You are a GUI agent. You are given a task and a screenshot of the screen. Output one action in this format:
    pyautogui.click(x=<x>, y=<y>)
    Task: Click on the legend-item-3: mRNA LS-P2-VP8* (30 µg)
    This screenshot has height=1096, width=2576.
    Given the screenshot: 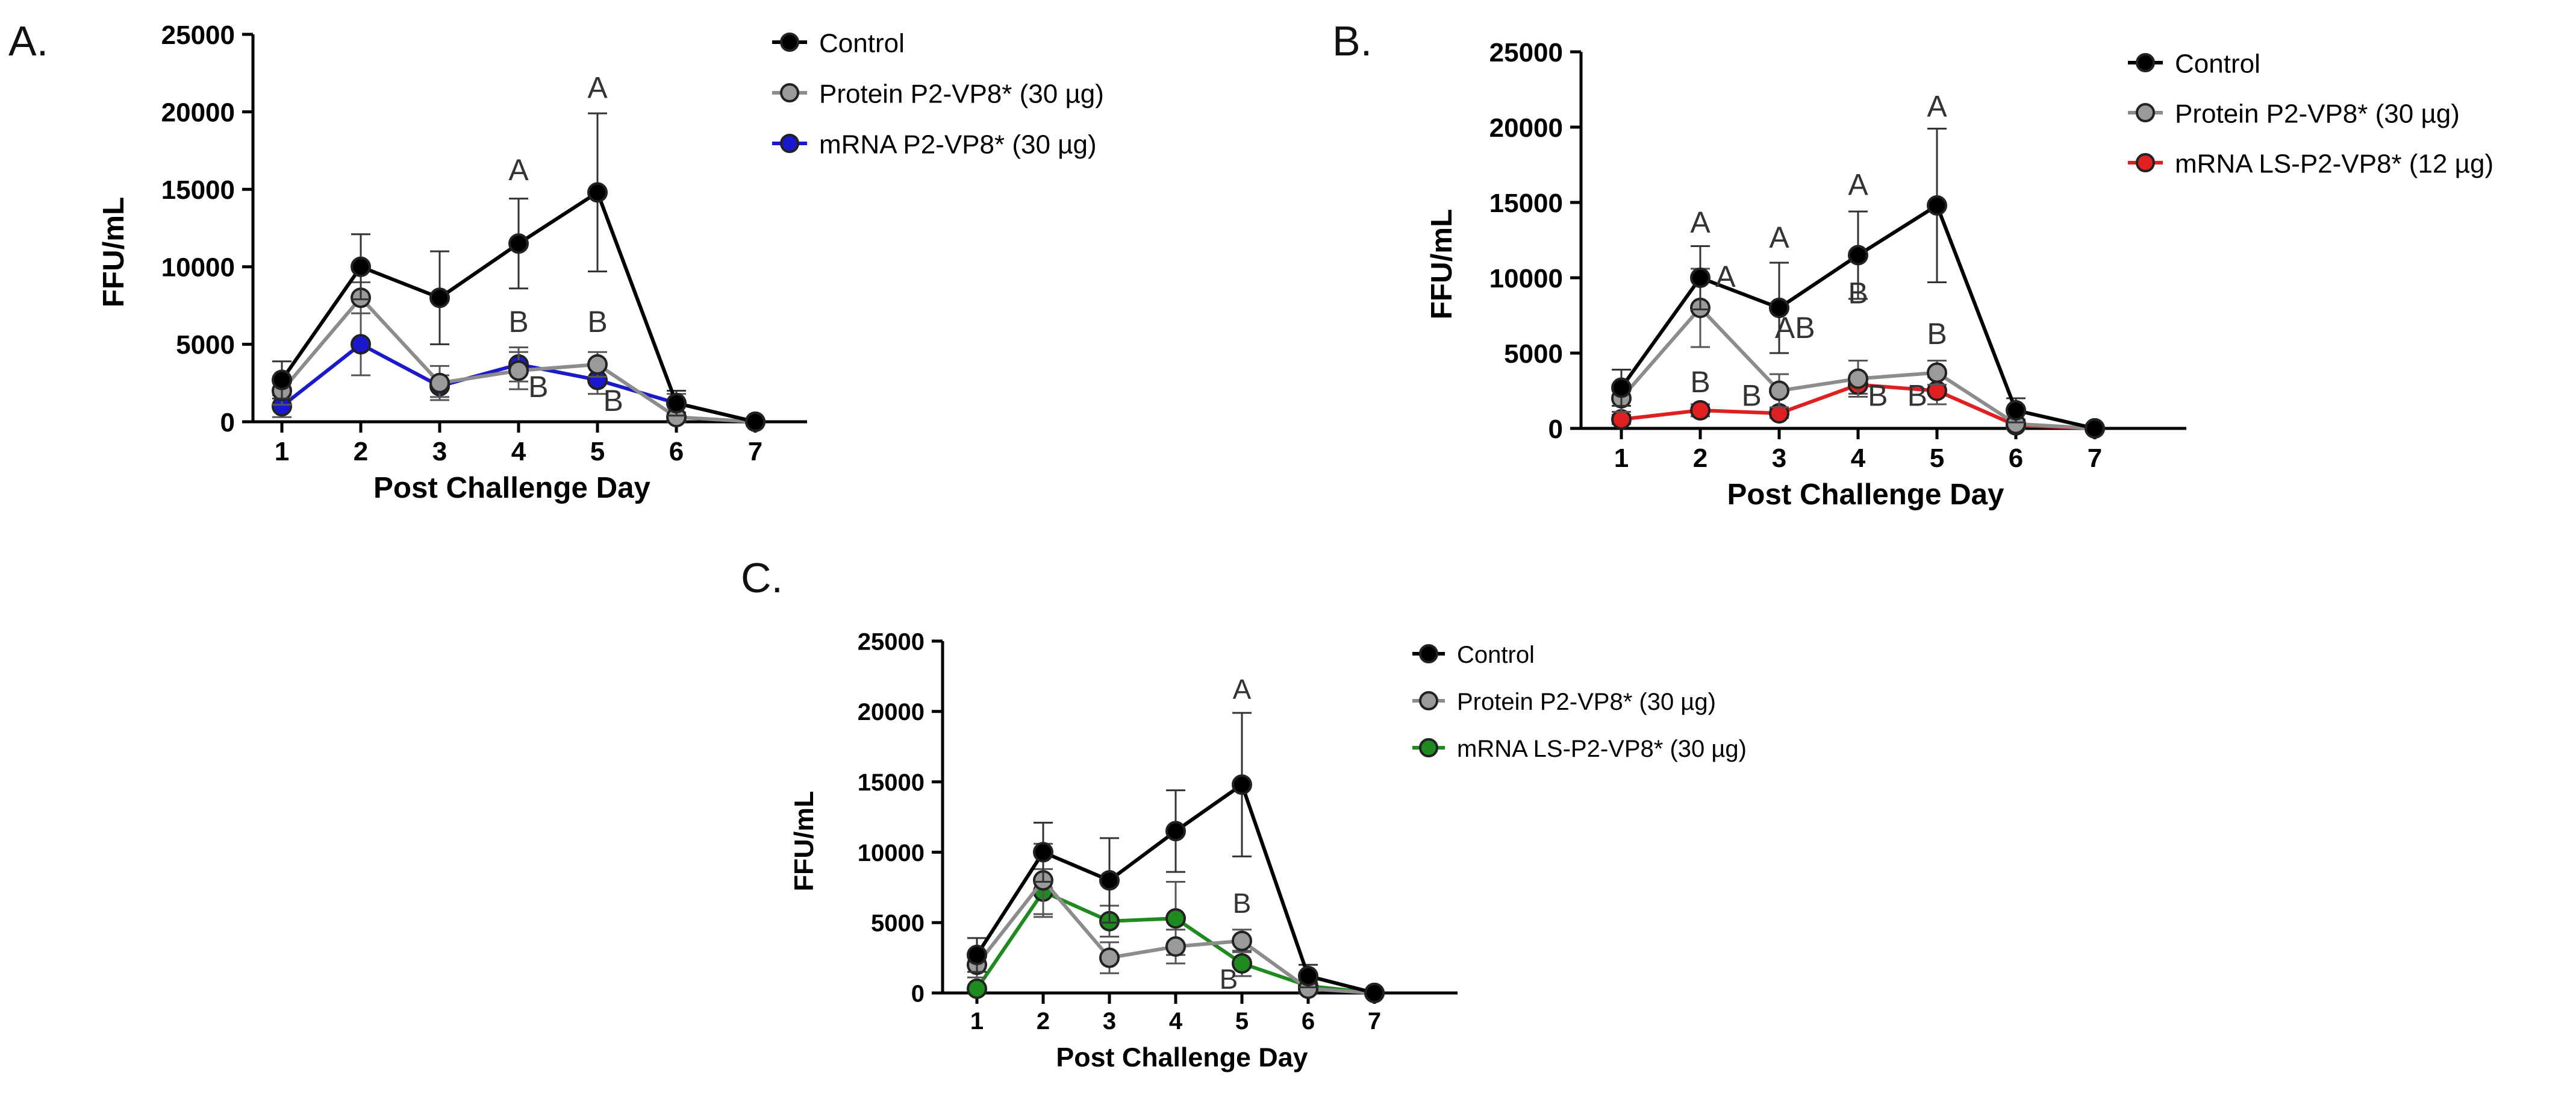 What is the action you would take?
    pyautogui.click(x=1579, y=749)
    